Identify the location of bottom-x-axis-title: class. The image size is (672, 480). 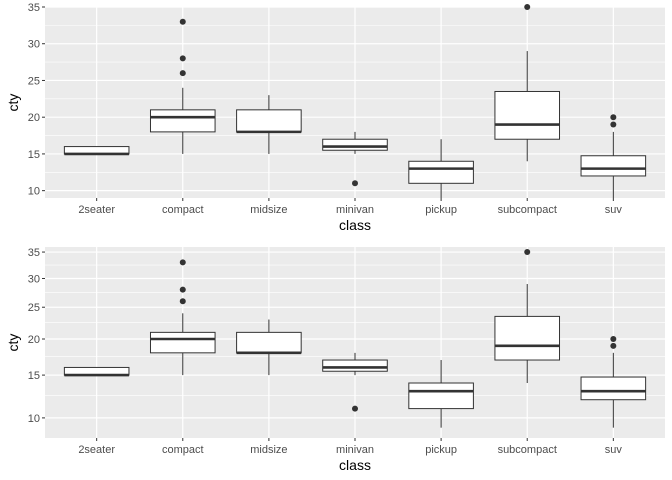
(355, 465).